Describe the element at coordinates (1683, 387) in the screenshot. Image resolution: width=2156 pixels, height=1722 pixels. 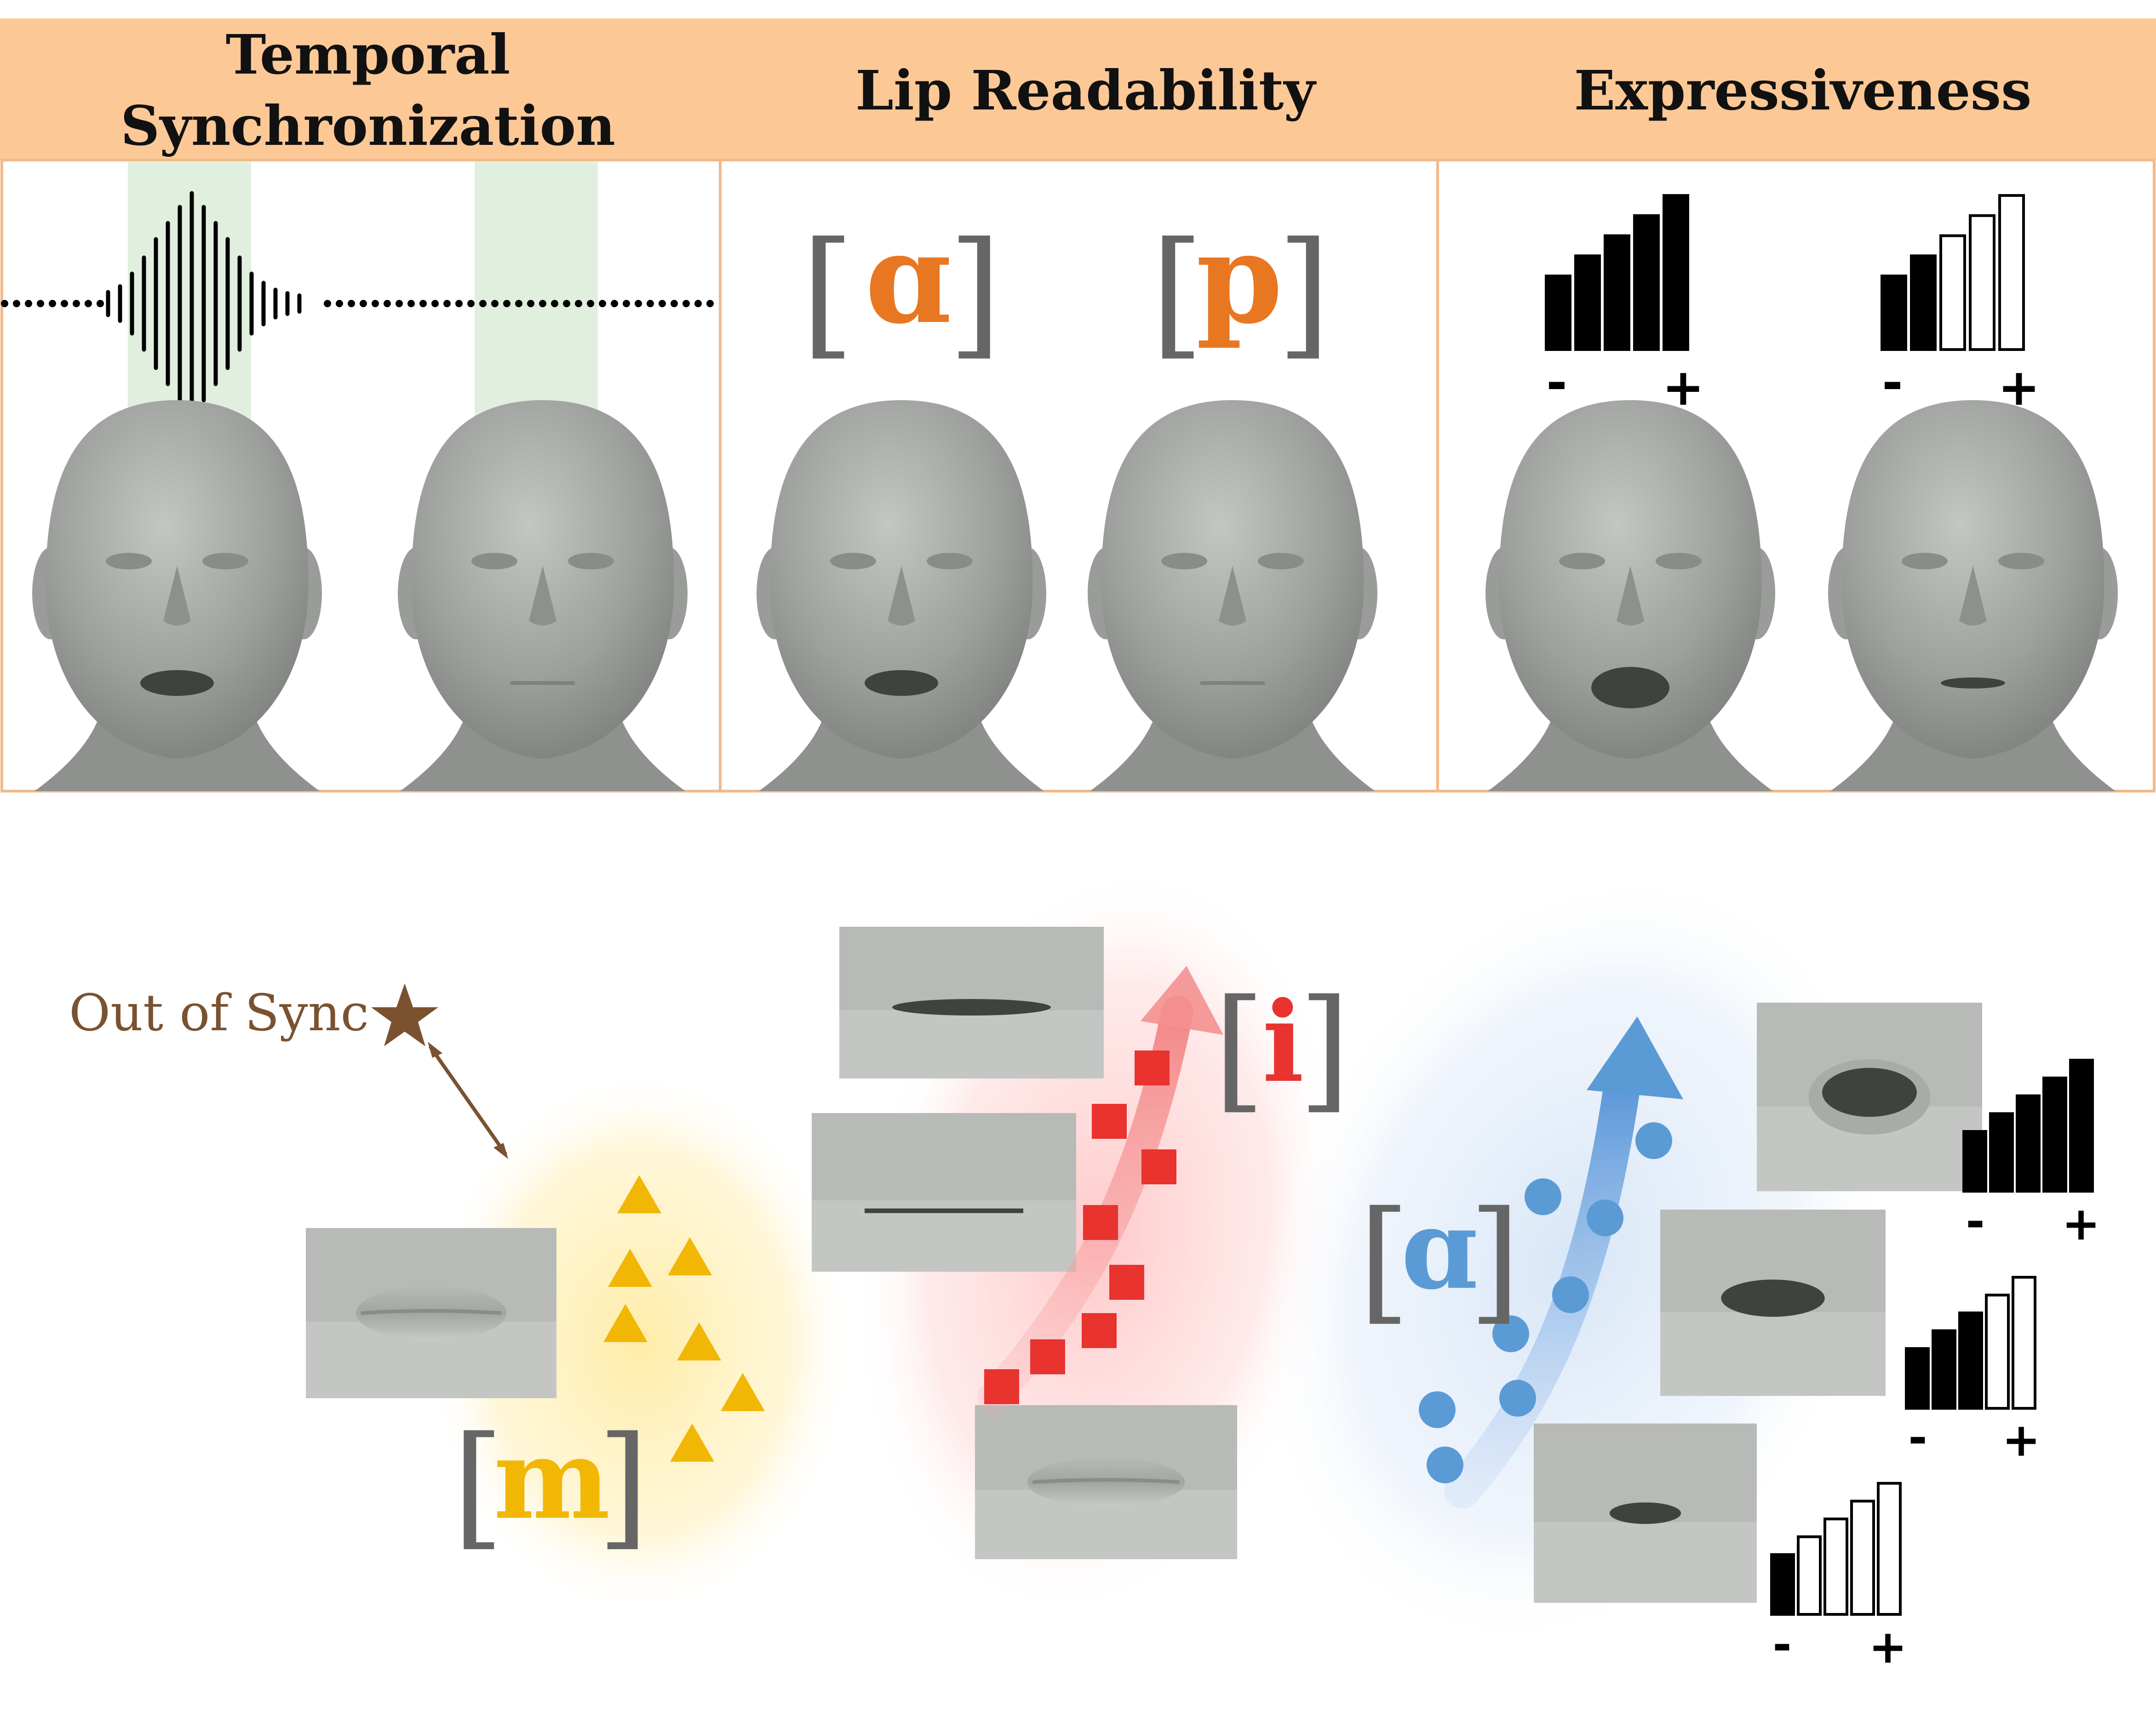
I see `meter-left-plus: +` at that location.